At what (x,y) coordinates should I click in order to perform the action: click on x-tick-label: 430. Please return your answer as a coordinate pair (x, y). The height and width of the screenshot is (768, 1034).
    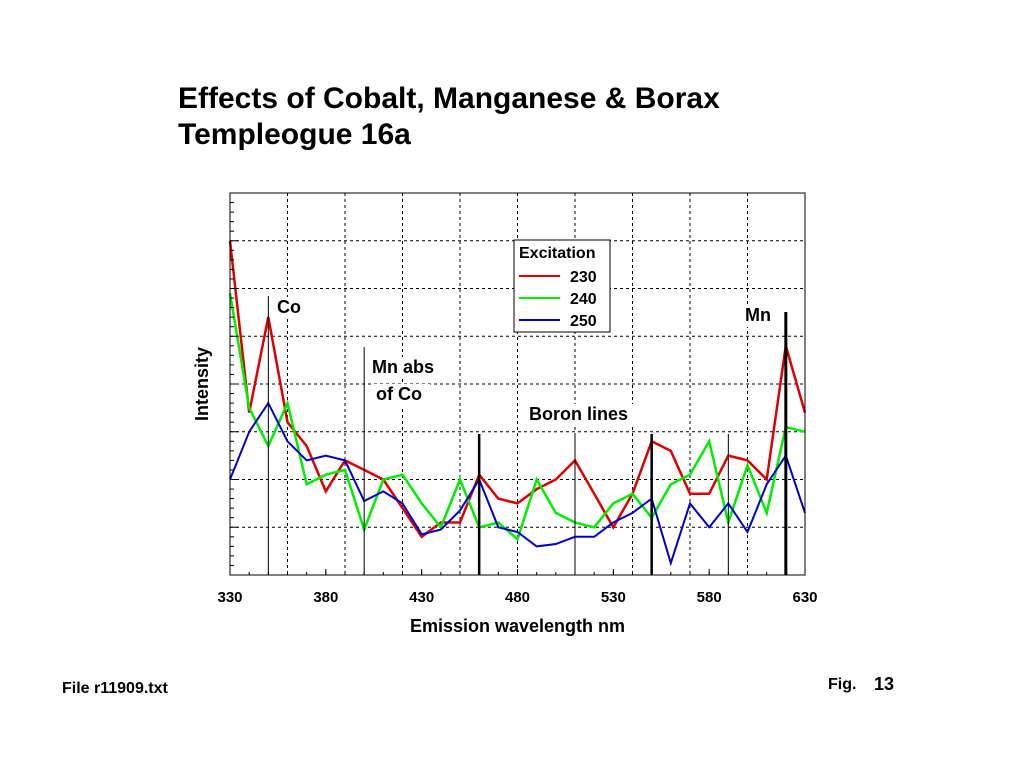
    Looking at the image, I should click on (421, 597).